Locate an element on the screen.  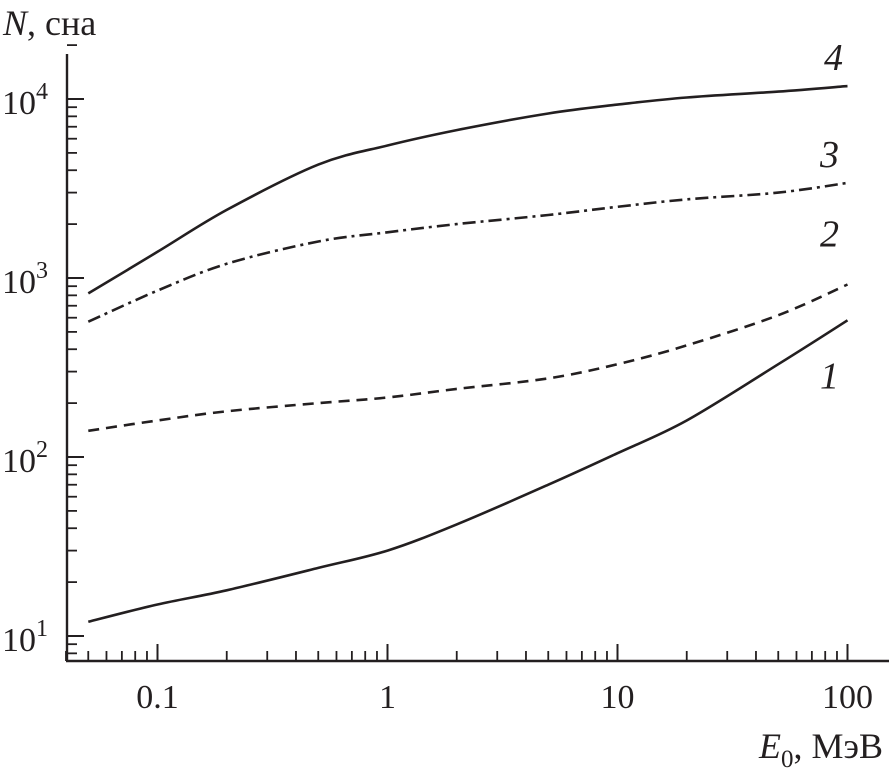
series-3-label: 3 is located at coordinates (829, 155).